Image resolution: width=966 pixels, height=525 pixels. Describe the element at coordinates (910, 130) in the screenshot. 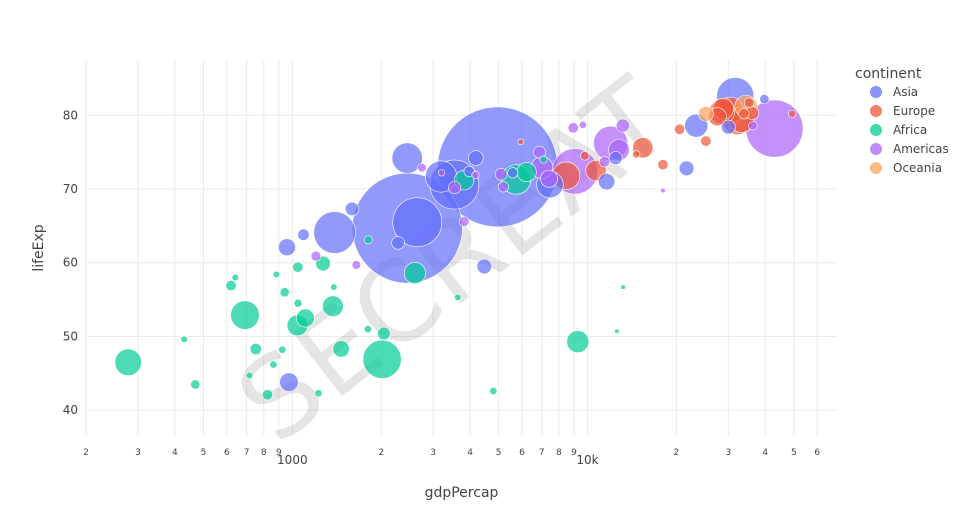

I see `legend-label: Africa` at that location.